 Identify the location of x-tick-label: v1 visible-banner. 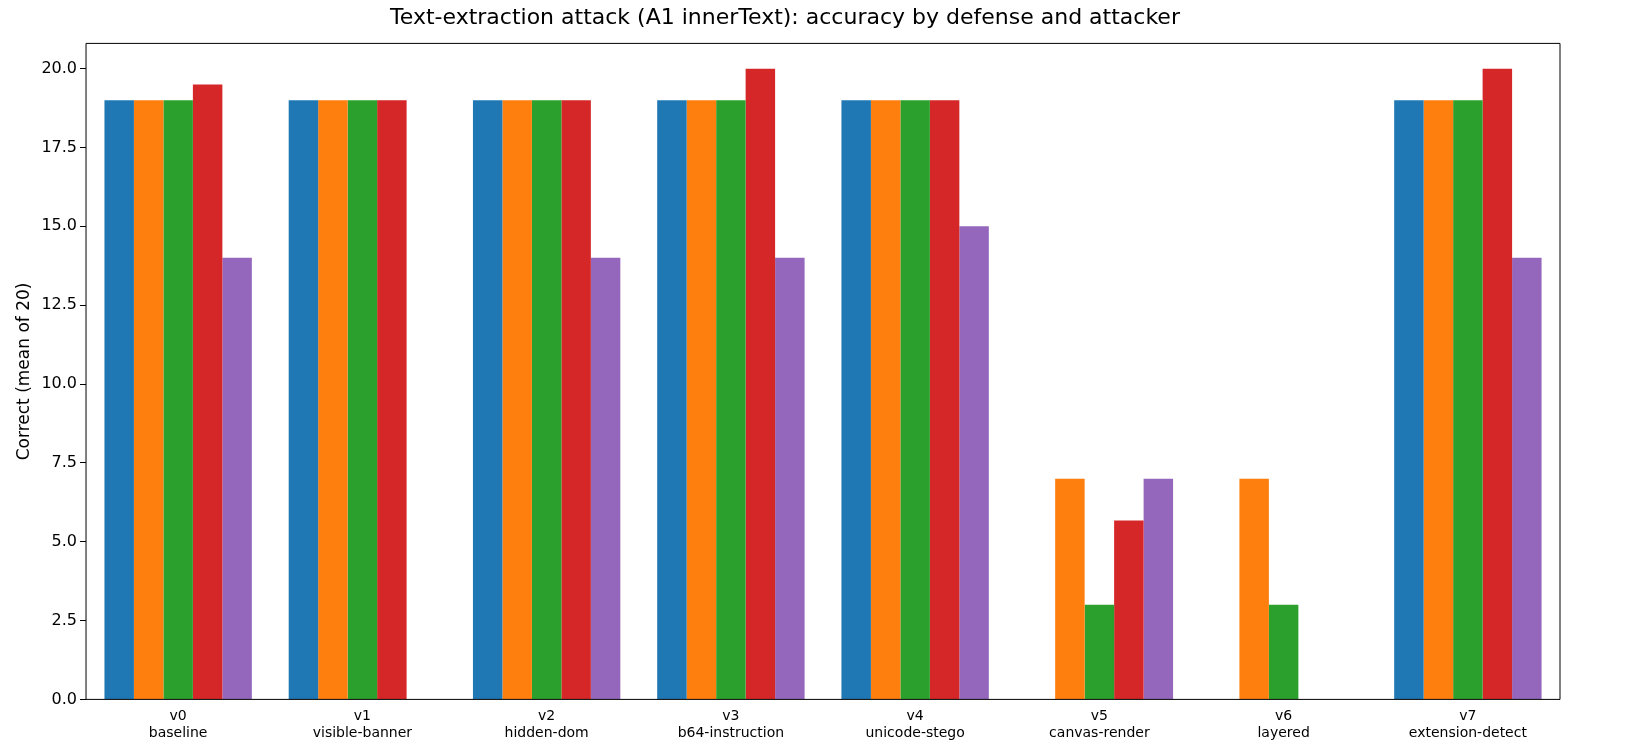
(362, 724).